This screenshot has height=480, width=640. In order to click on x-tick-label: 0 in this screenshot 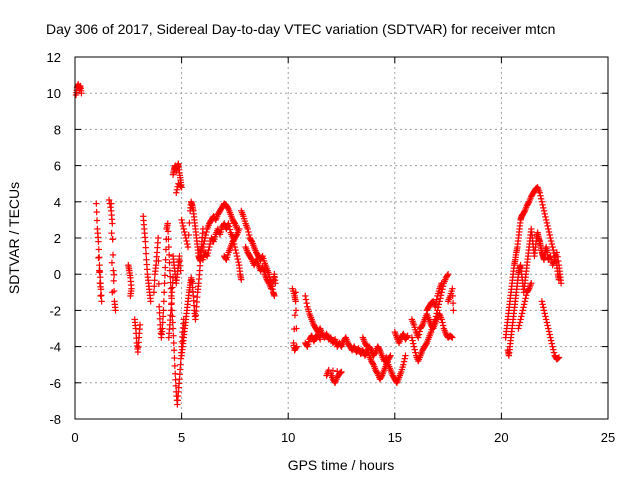, I will do `click(74, 437)`.